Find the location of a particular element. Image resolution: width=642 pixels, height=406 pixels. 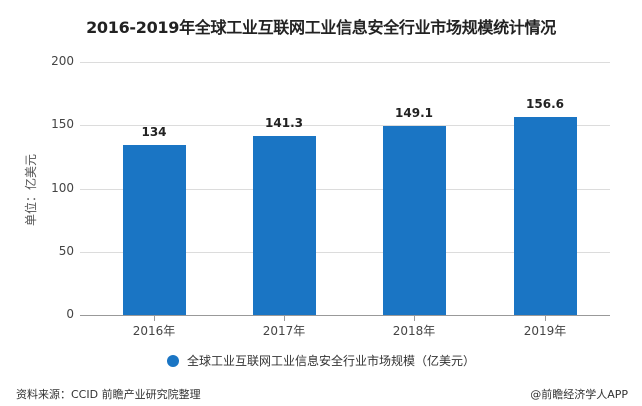

legend: 全球工业互联网工业信息安全行业市场规模（亿美元） is located at coordinates (321, 360).